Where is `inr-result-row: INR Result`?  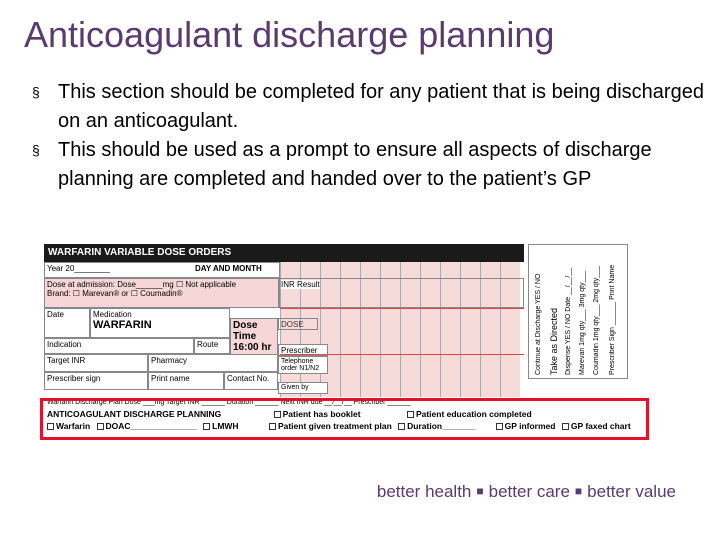 inr-result-row: INR Result is located at coordinates (401, 293).